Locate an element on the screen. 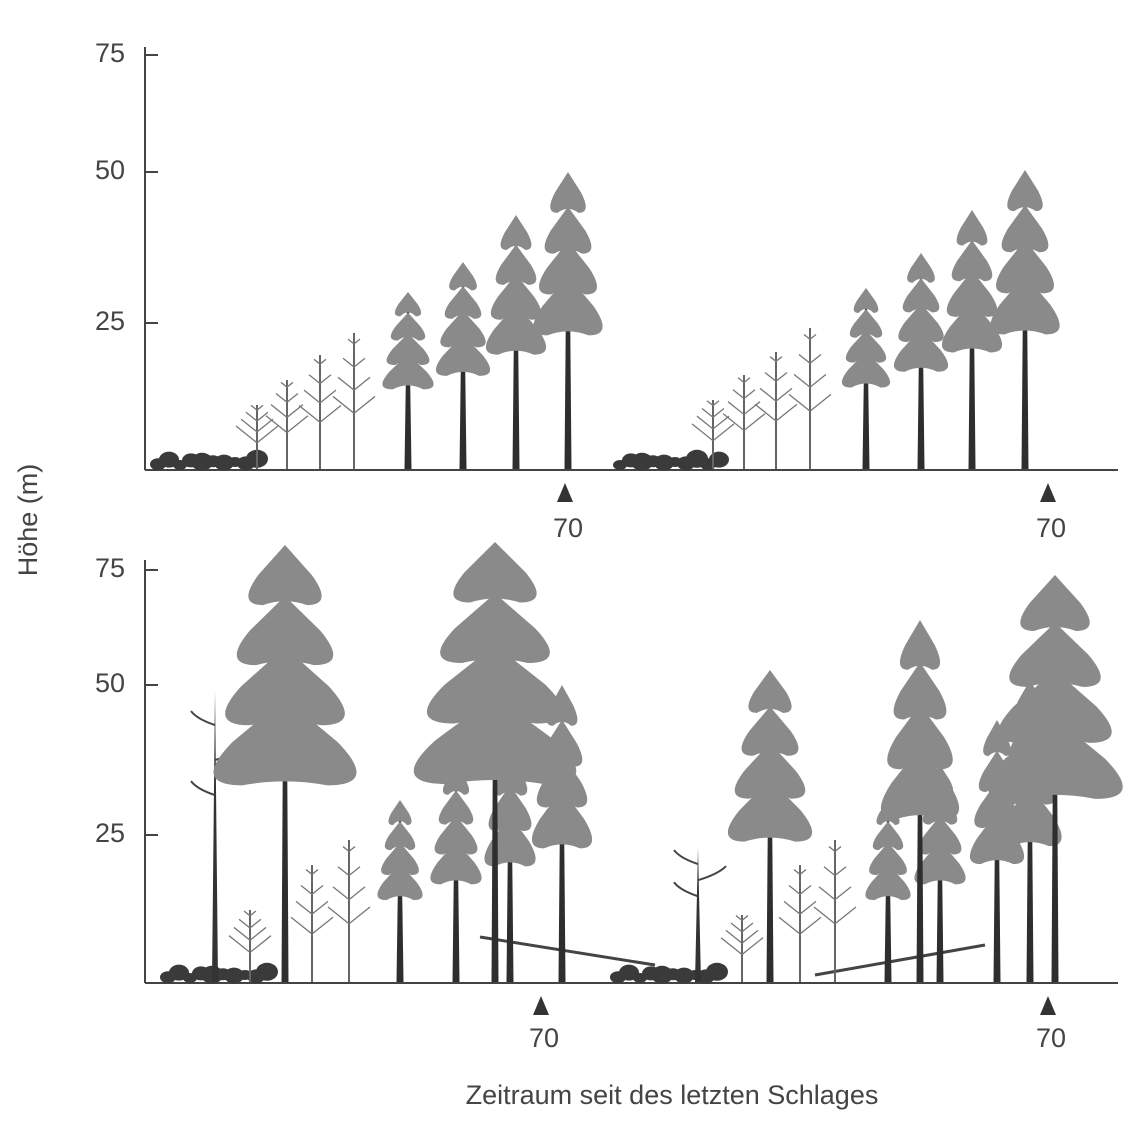 The height and width of the screenshot is (1124, 1145). x-axis-label: Zeitraum seit des letzten Schlages is located at coordinates (672, 1095).